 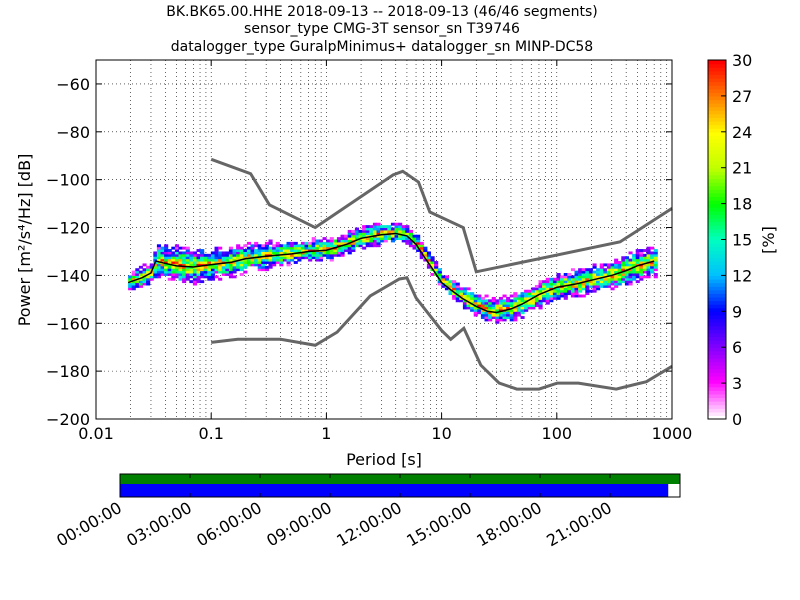 I want to click on y-tick-label: −80, so click(x=73, y=132).